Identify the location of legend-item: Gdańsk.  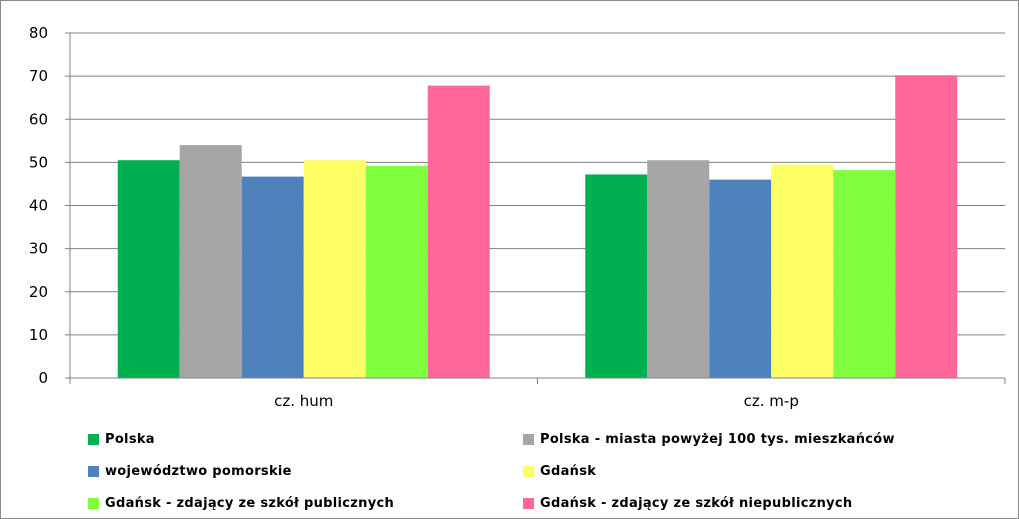
(755, 471).